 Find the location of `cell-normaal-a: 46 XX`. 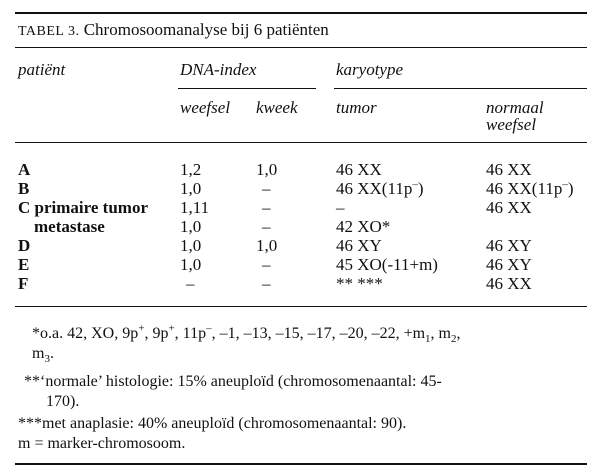

cell-normaal-a: 46 XX is located at coordinates (509, 169).